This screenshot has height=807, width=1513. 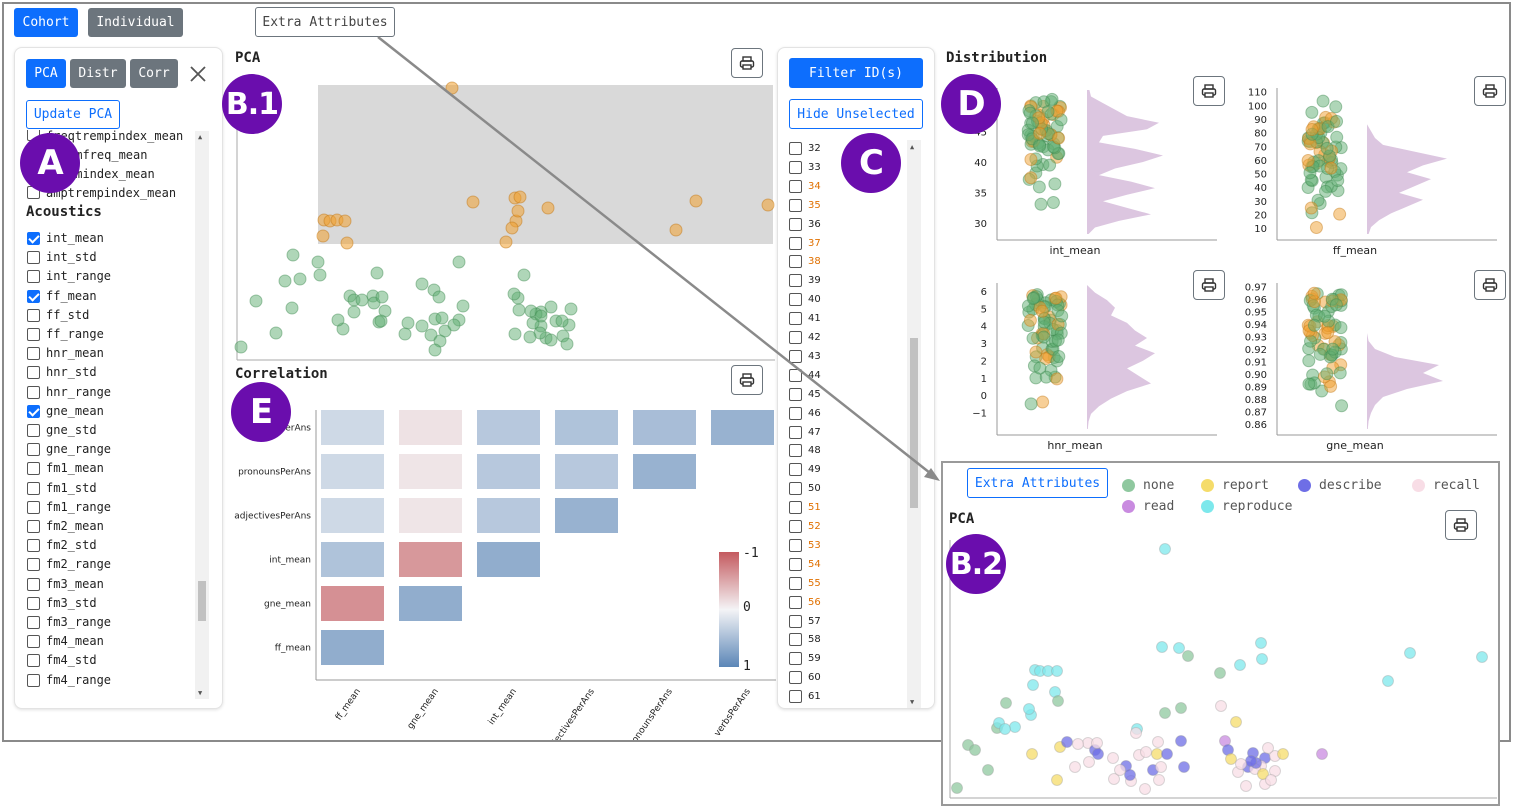 I want to click on distribution-plot: 5045403530int_mean, so click(x=1095, y=172).